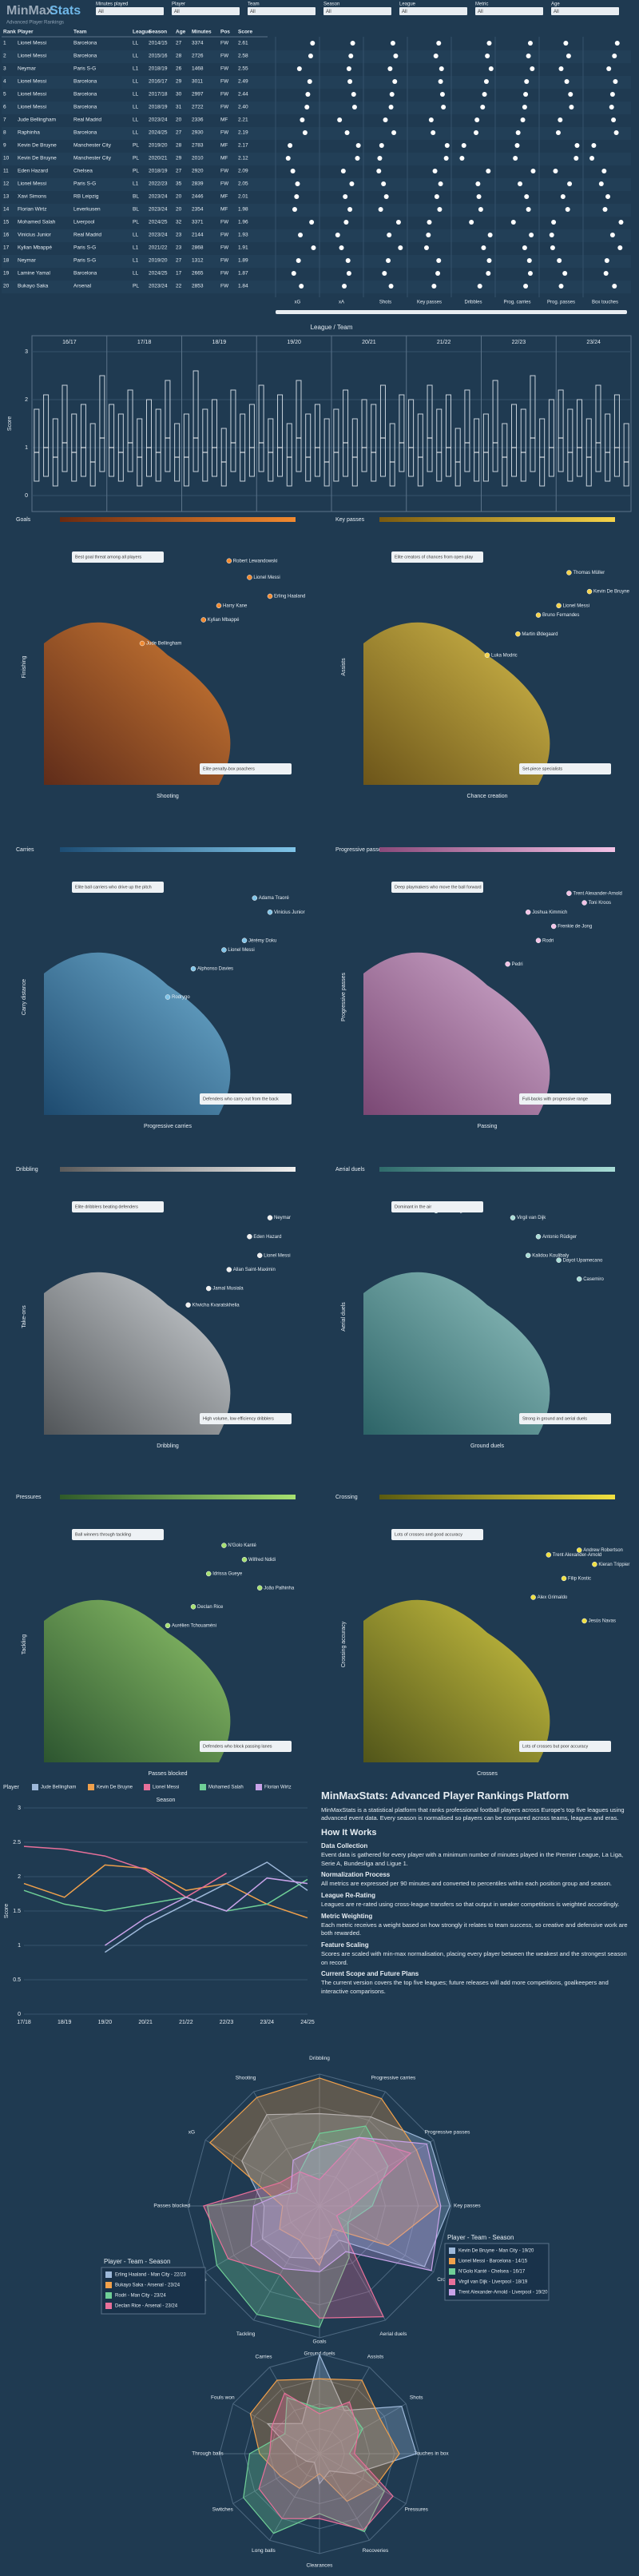  What do you see at coordinates (224, 146) in the screenshot?
I see `table-cell: MF` at bounding box center [224, 146].